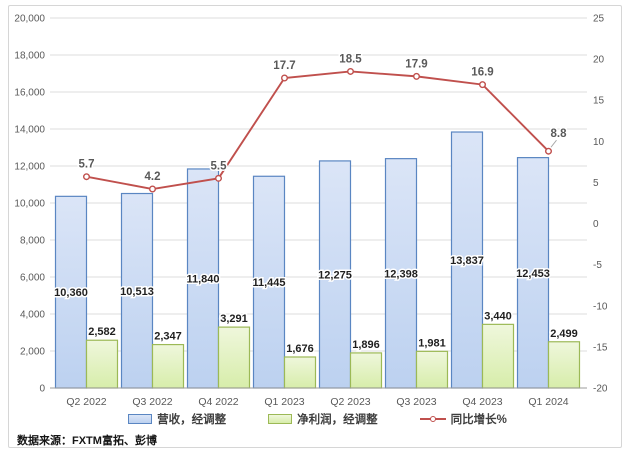  What do you see at coordinates (29, 19) in the screenshot?
I see `left-axis-tick-label: 20,000` at bounding box center [29, 19].